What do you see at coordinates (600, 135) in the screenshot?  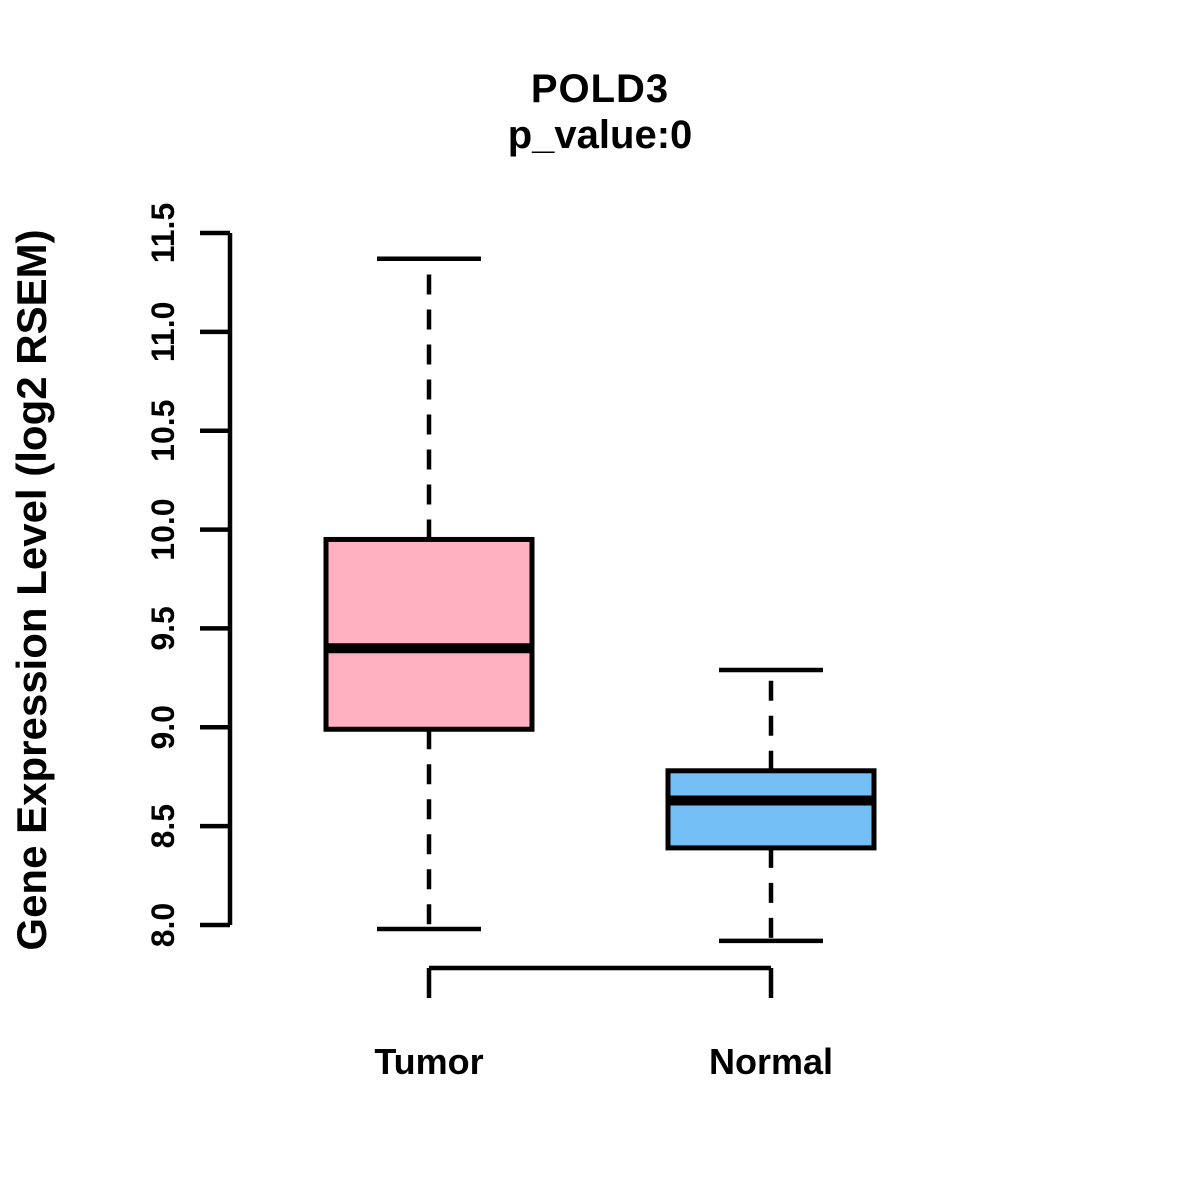 I see `chart-subtitle: p_value:0` at bounding box center [600, 135].